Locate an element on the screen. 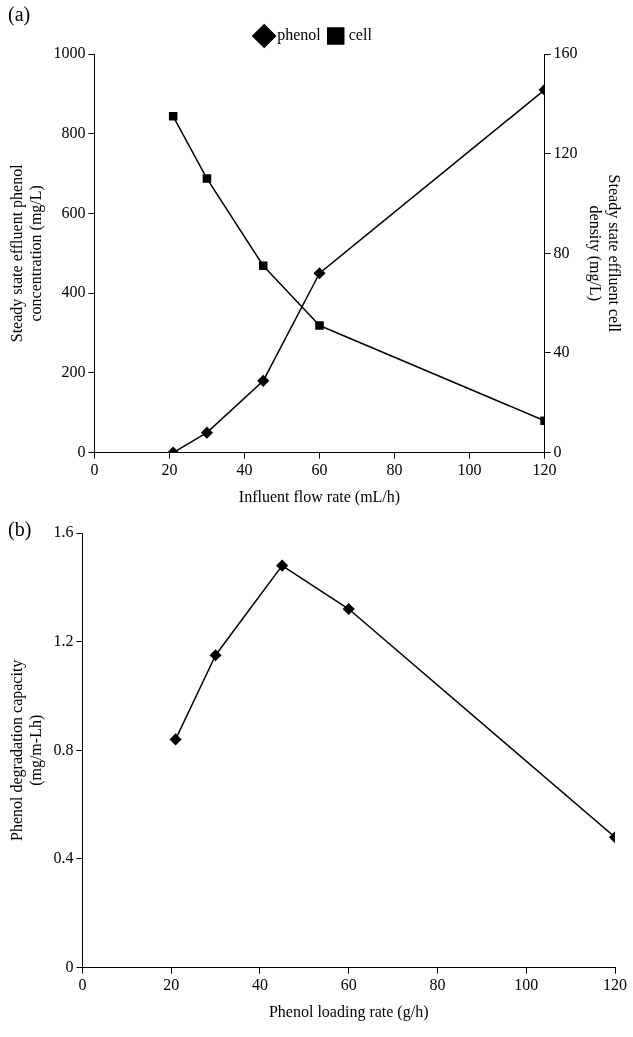 The image size is (633, 1037). y-axis-title: Phenol degradation capacity (mg/m-Lh) is located at coordinates (26, 750).